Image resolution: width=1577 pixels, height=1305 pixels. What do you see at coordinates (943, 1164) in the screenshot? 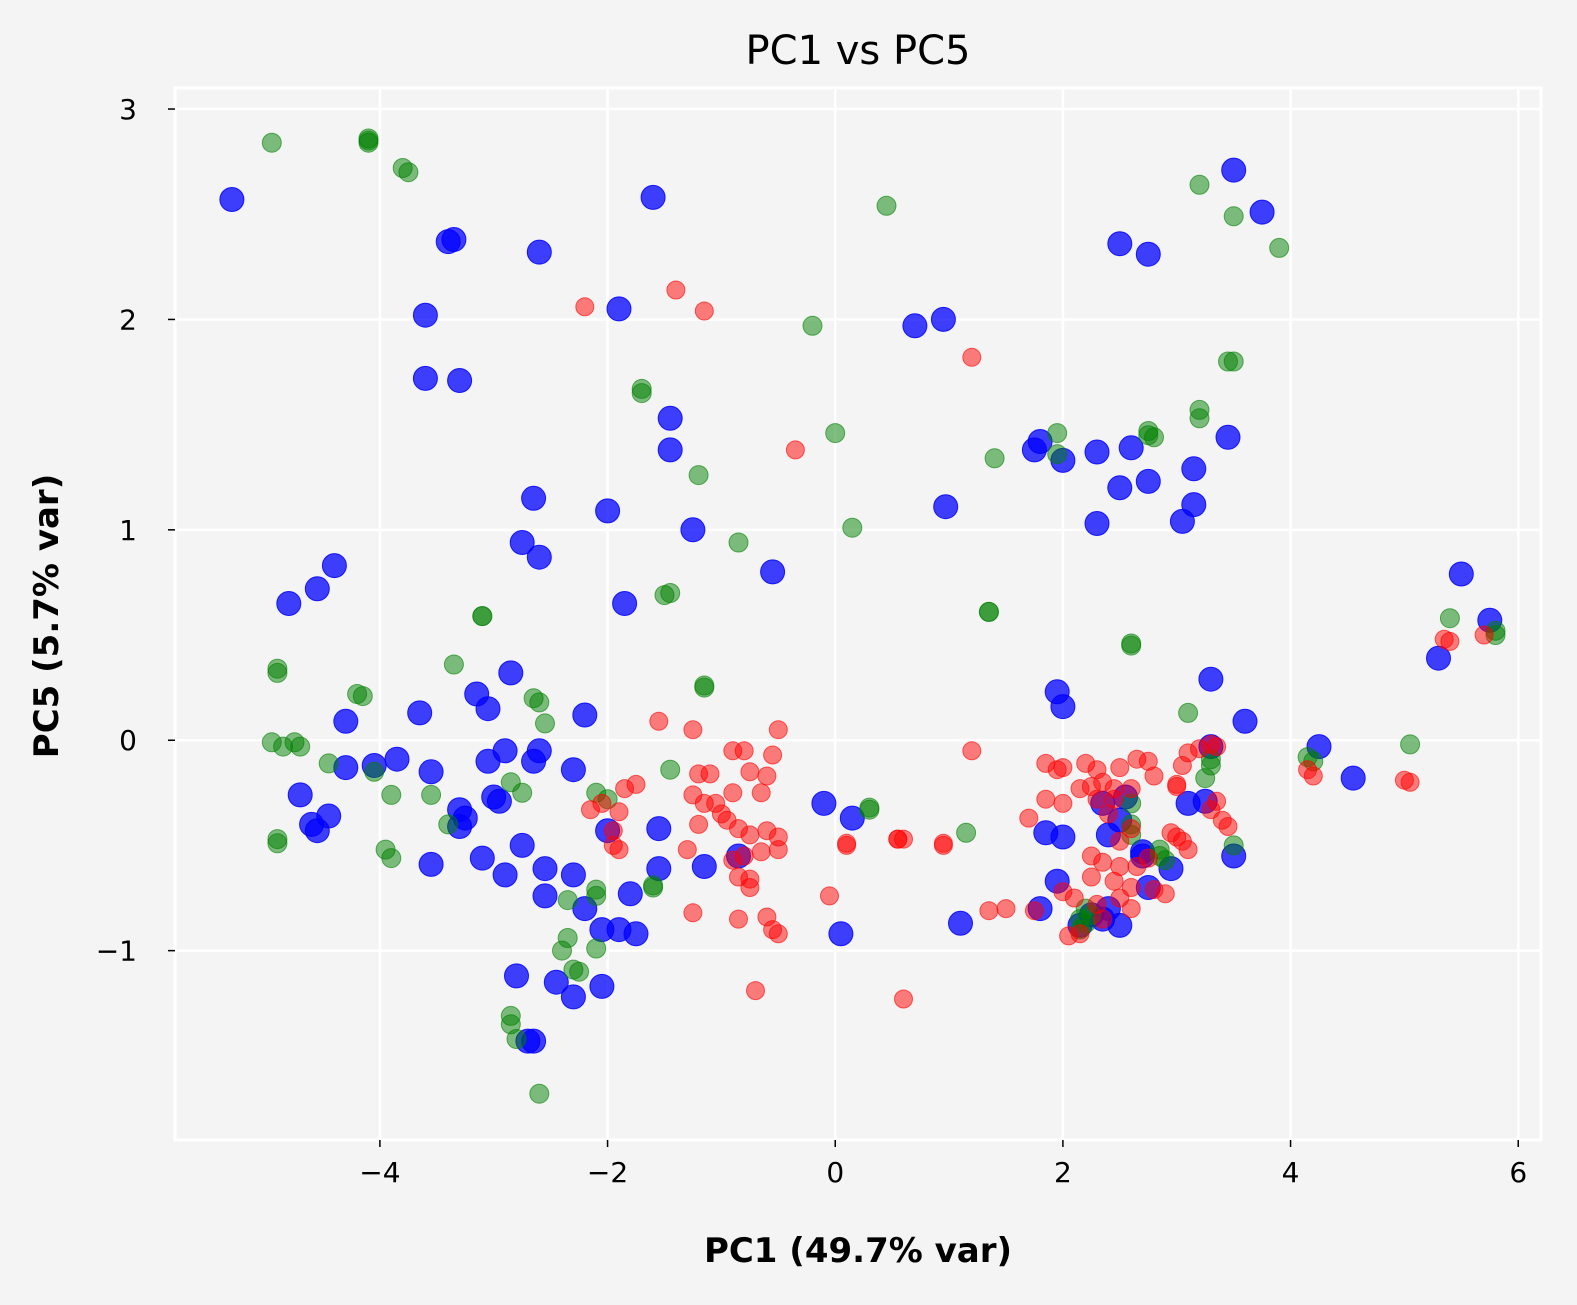
I see `x-axis-ticks: −4 −2 0 2 4 6` at bounding box center [943, 1164].